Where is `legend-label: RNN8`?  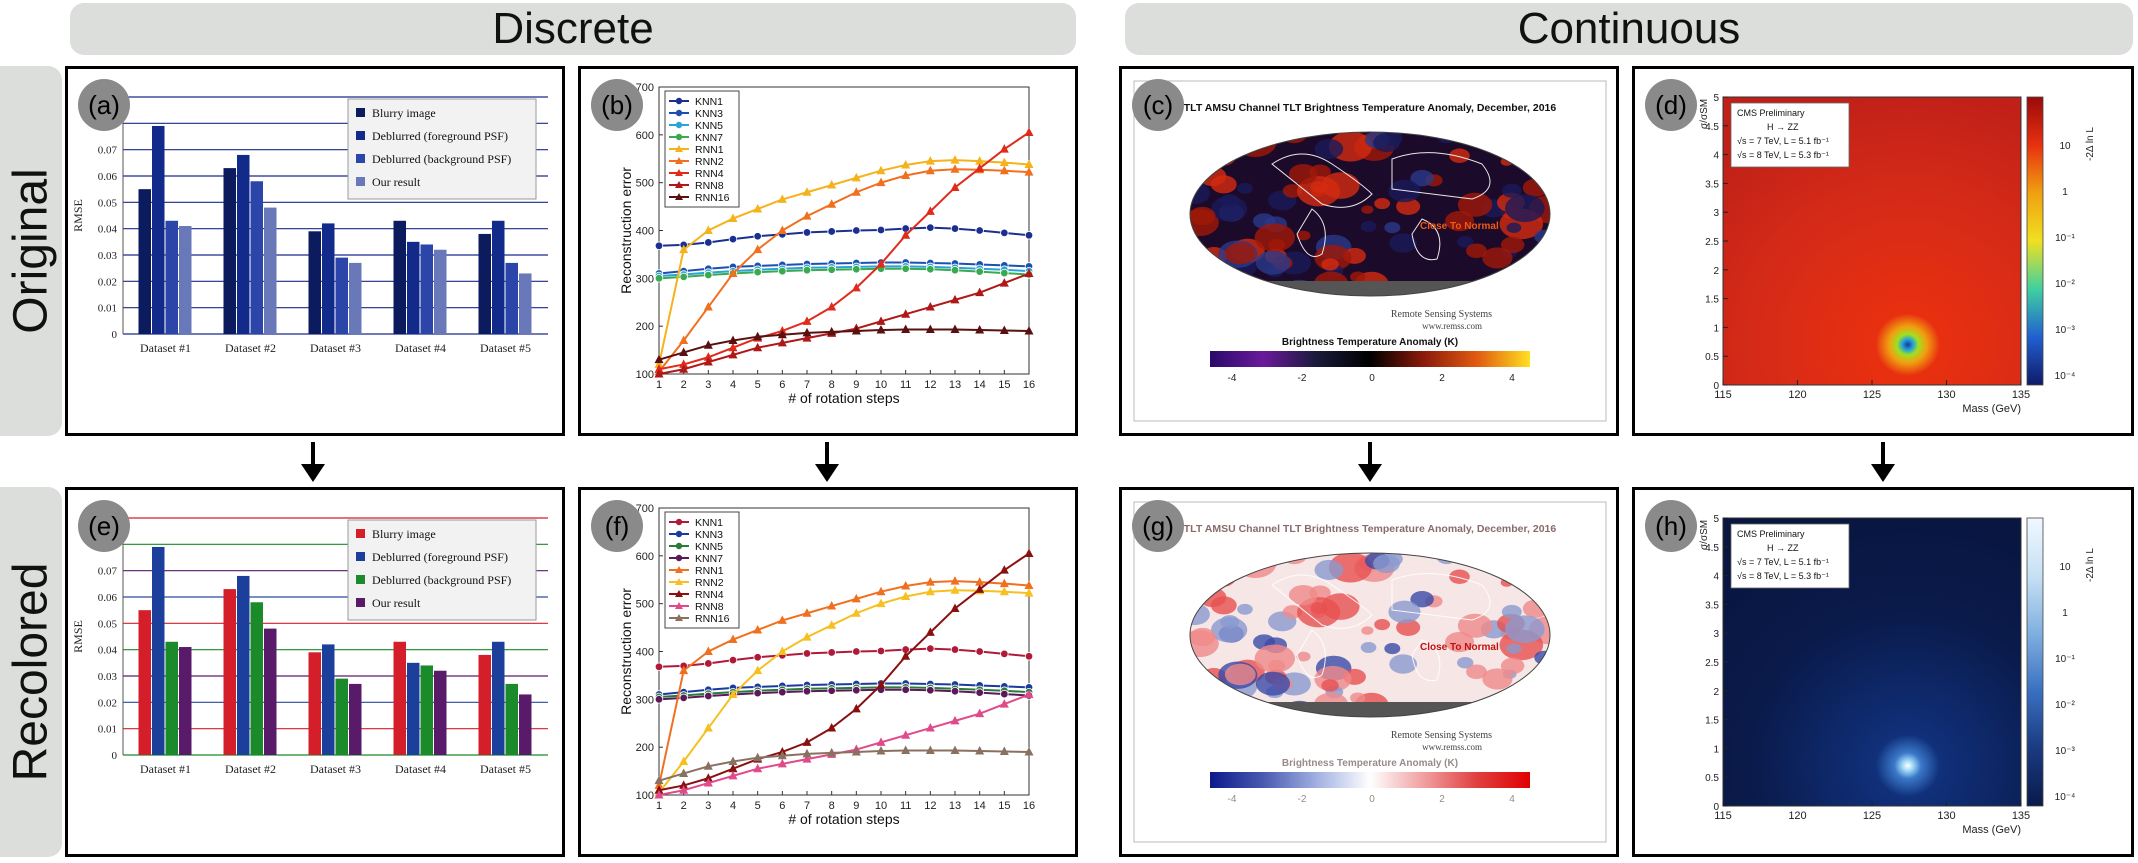 legend-label: RNN8 is located at coordinates (709, 607).